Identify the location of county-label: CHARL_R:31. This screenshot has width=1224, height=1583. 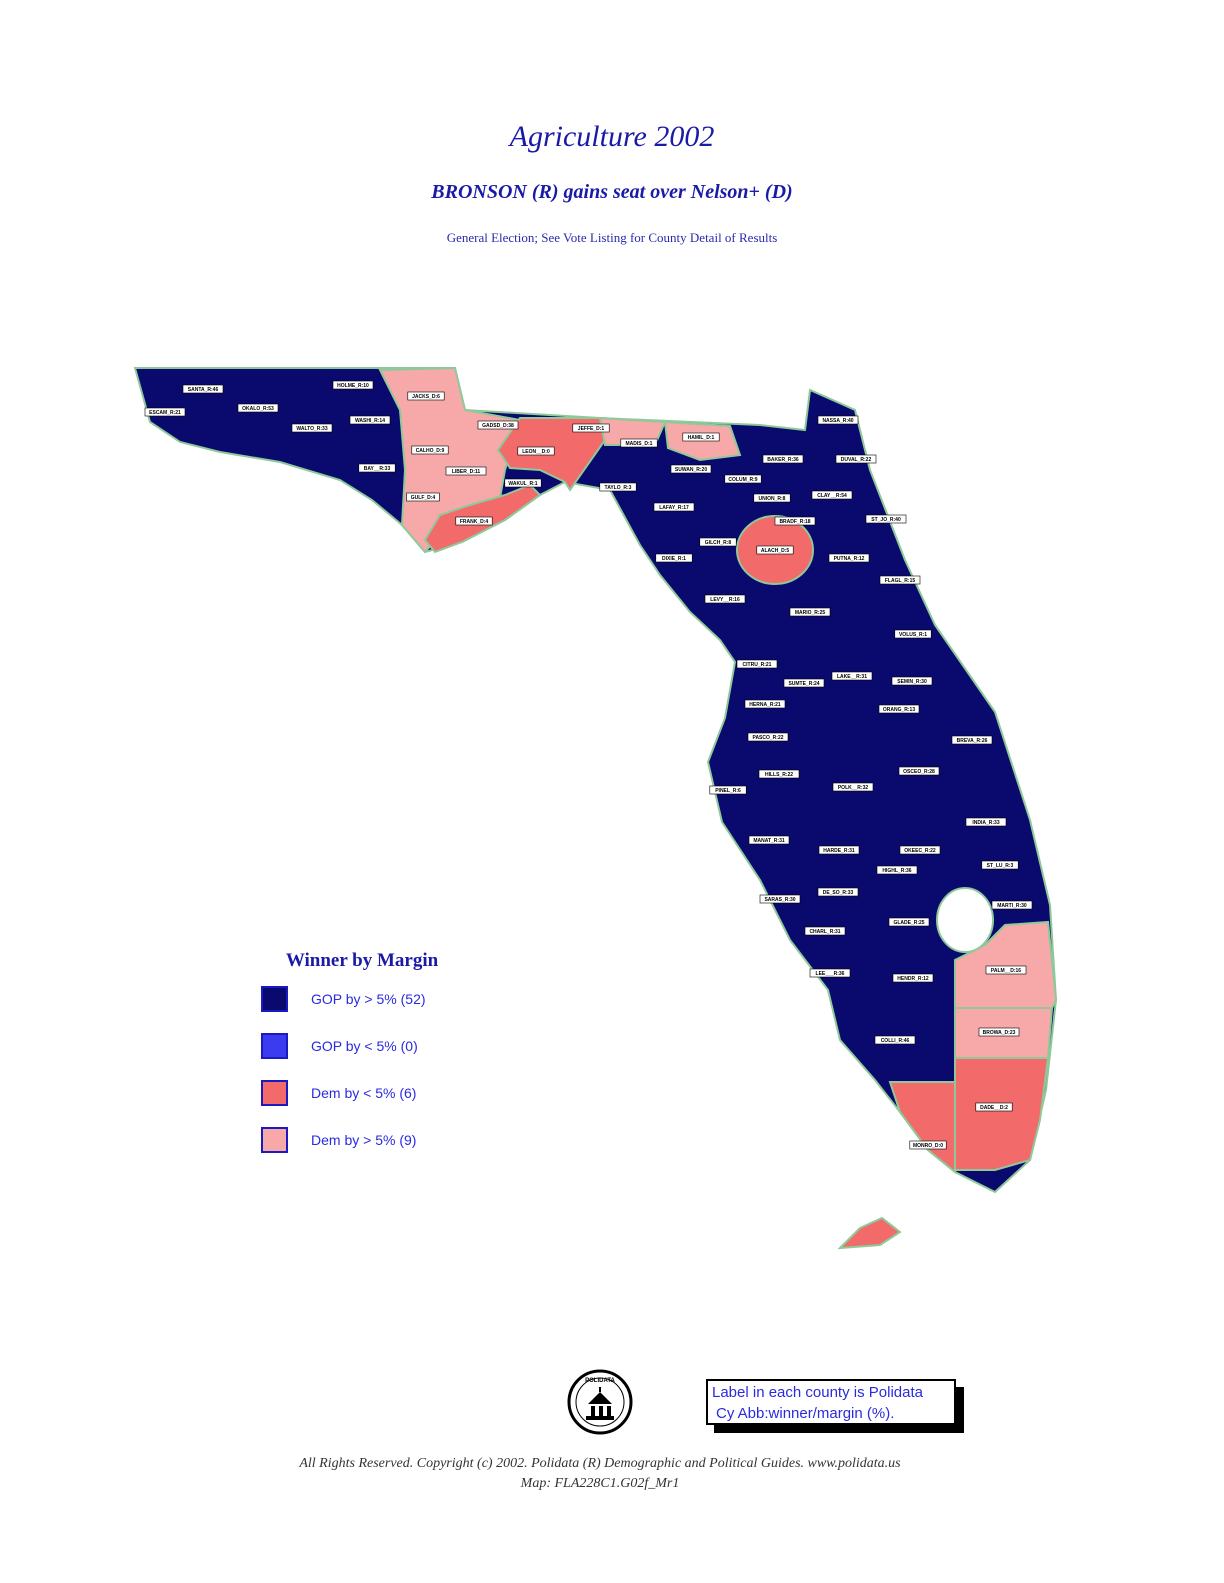
(824, 932).